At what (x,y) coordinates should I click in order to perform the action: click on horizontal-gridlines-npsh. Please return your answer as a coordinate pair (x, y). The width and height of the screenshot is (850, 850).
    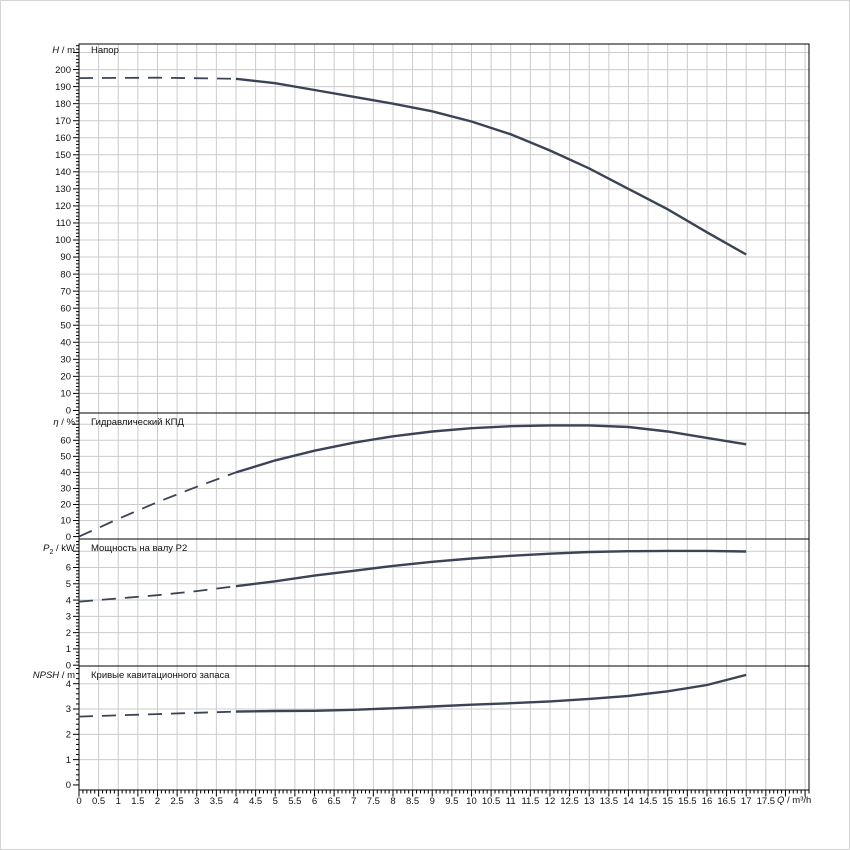
    Looking at the image, I should click on (444, 722).